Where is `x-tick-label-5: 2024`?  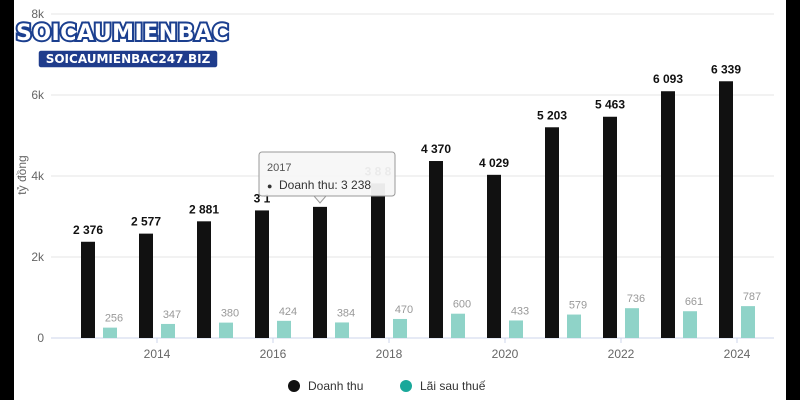
x-tick-label-5: 2024 is located at coordinates (737, 354).